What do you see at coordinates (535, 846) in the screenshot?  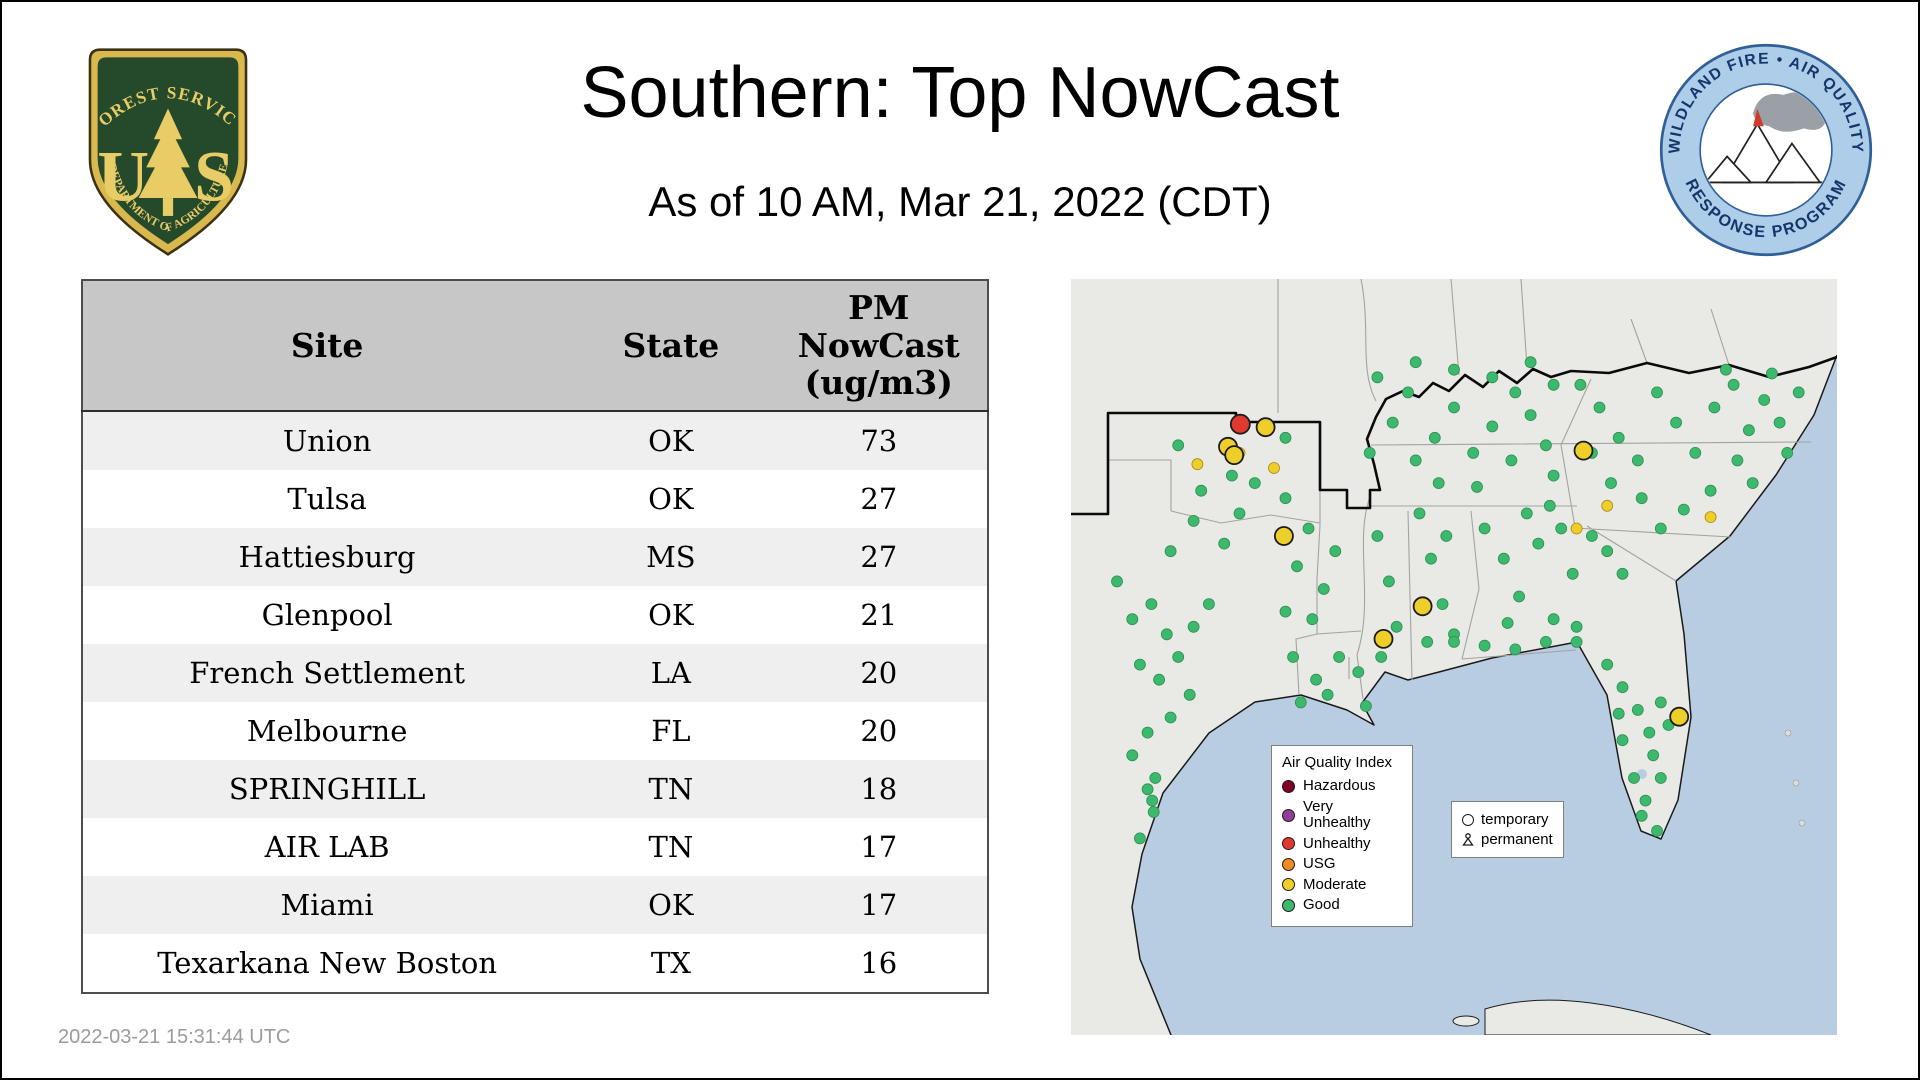 I see `table-row: AIR LAB TN 17` at bounding box center [535, 846].